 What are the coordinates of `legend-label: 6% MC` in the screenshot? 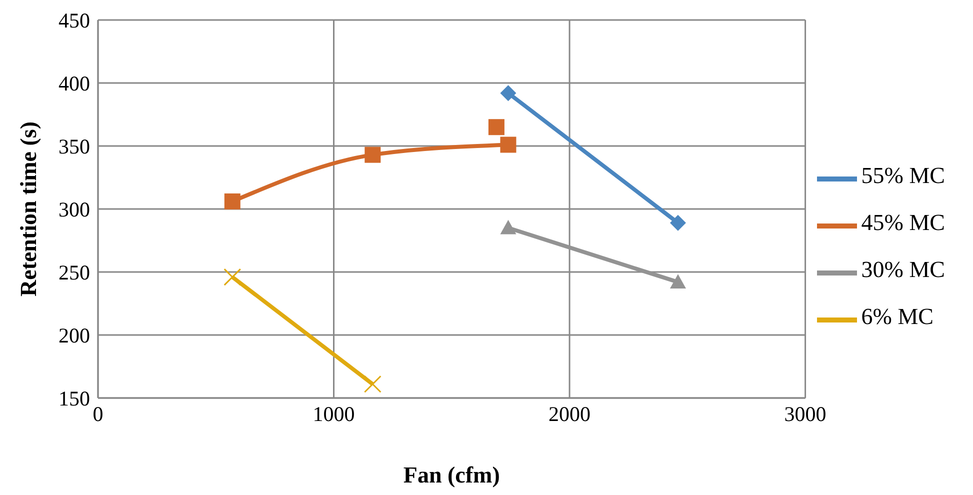 It's located at (897, 316).